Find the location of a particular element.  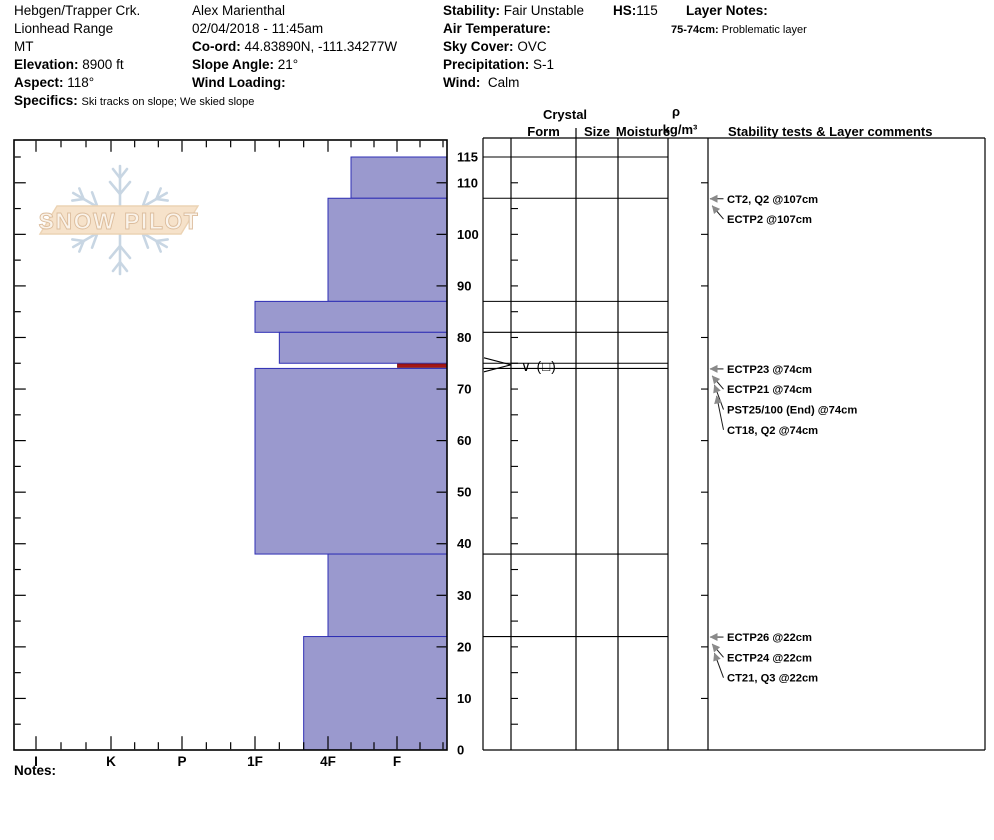

depth-label: 90 is located at coordinates (464, 285).